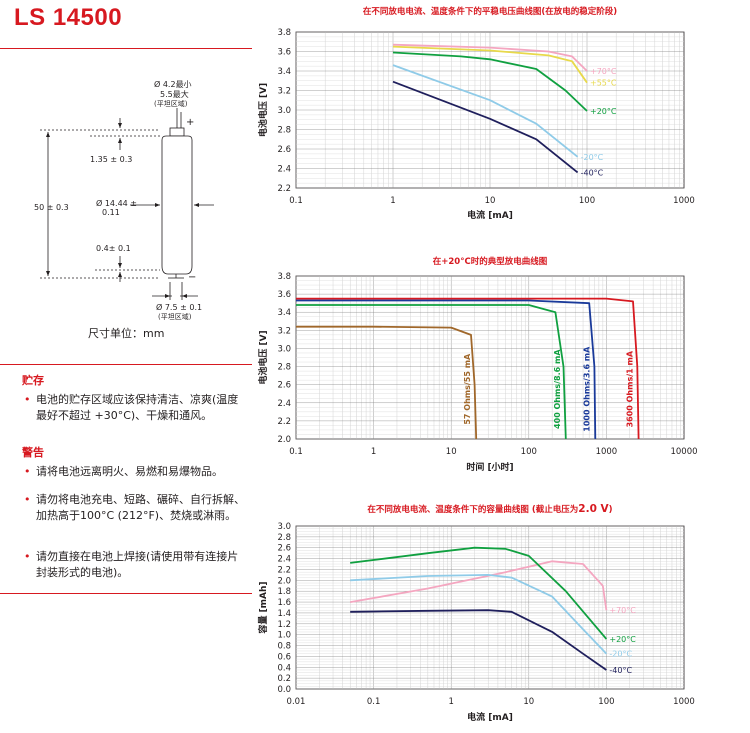 The image size is (750, 733). What do you see at coordinates (284, 636) in the screenshot?
I see `y-tick-label: 1.0` at bounding box center [284, 636].